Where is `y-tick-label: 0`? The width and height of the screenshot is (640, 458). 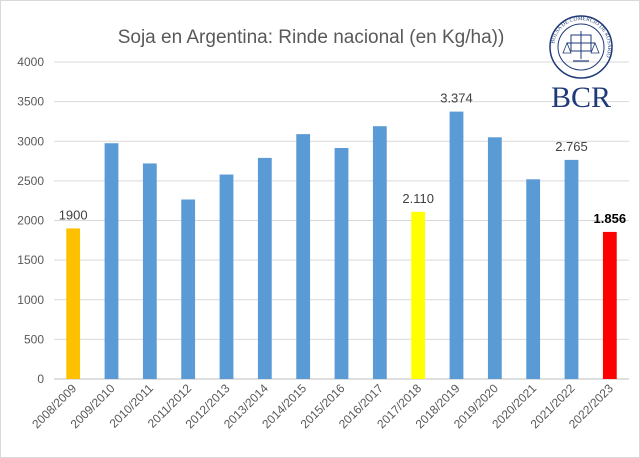
y-tick-label: 0 is located at coordinates (40, 379).